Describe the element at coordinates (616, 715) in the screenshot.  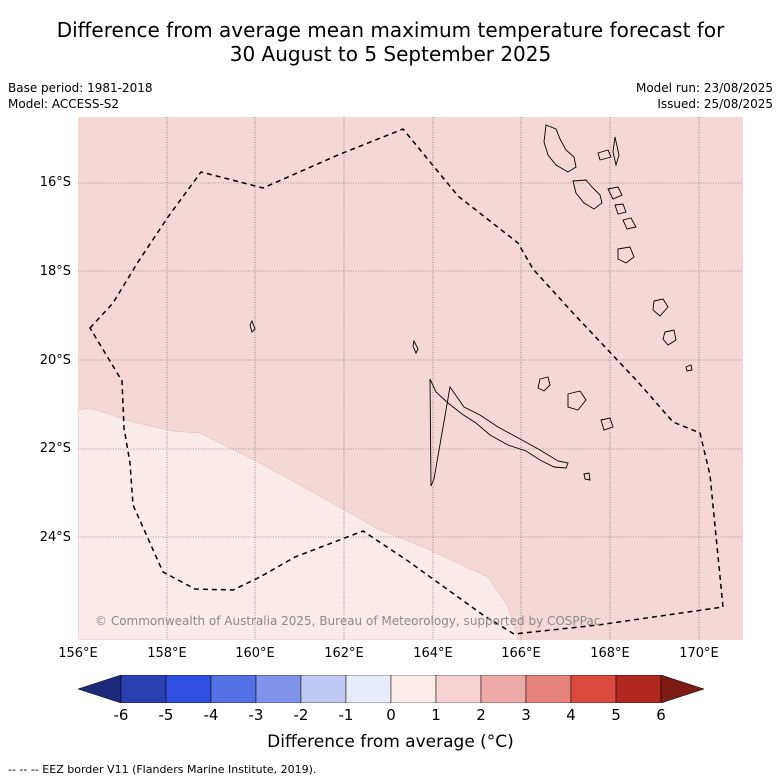
I see `colorbar-tick-5: 5` at that location.